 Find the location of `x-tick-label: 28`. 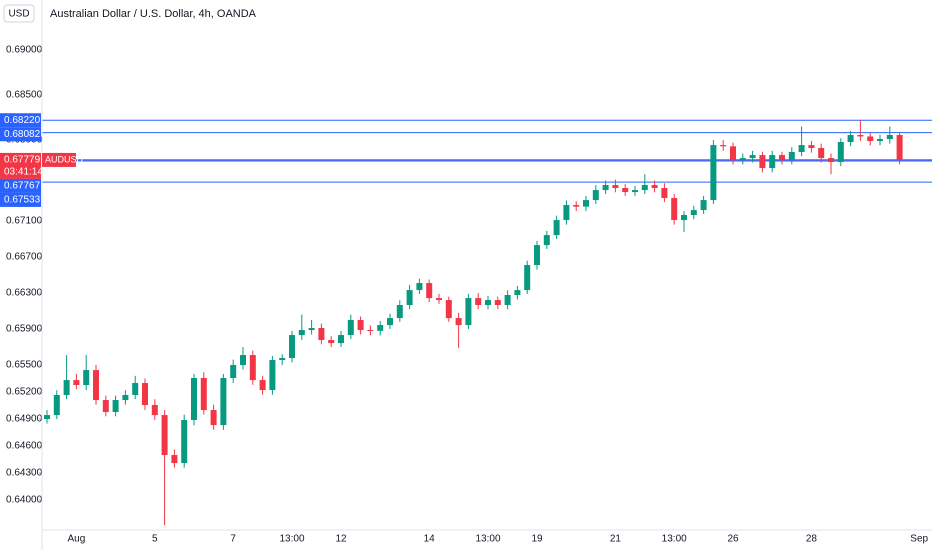

x-tick-label: 28 is located at coordinates (812, 539).